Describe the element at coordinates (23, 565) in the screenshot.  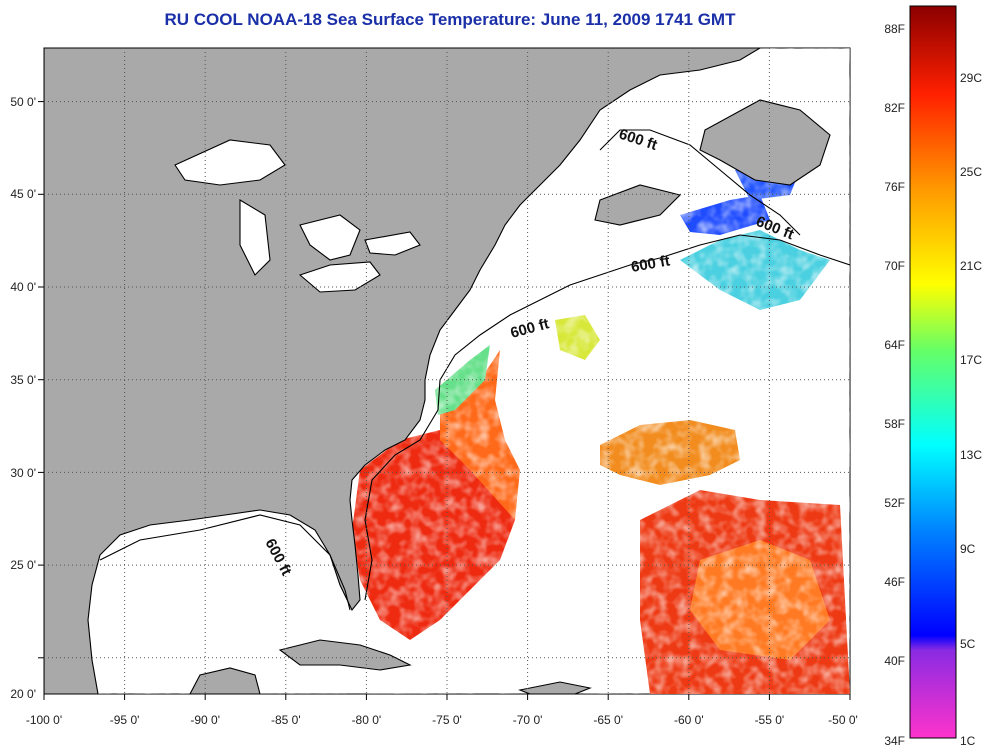
I see `lat-tick-label: 25 0'` at that location.